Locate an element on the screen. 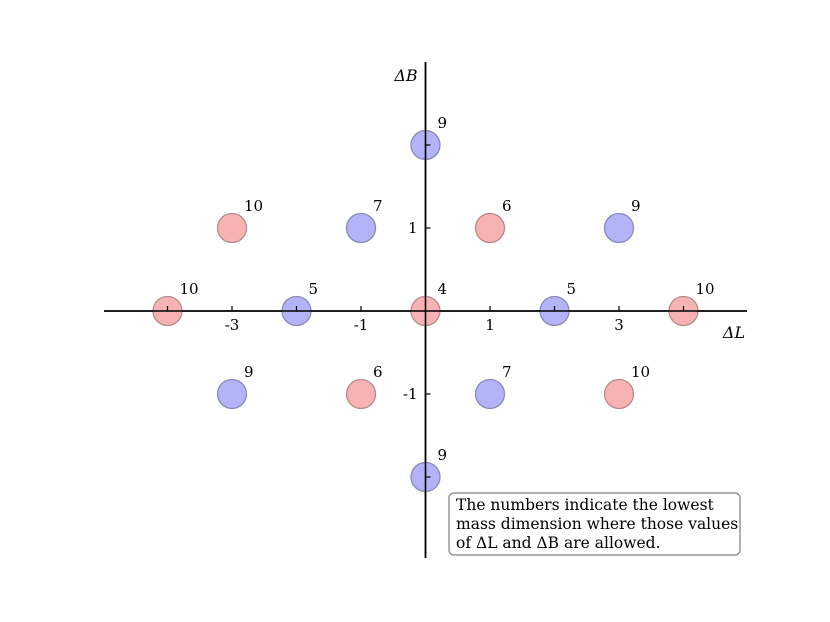 This screenshot has width=830, height=622. annotation-box is located at coordinates (594, 524).